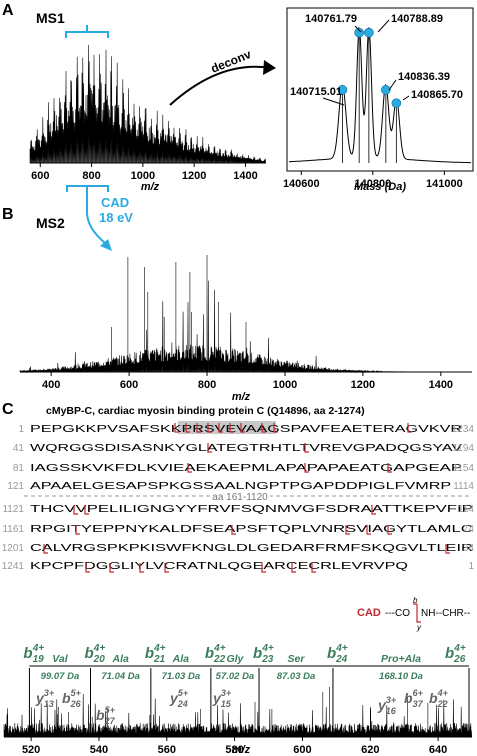 The height and width of the screenshot is (756, 477). I want to click on sequence-row-text: IAGSSKVKFDLKVIEAEKAEPMLAPAPAPAEATGAPGEAP, so click(246, 468).